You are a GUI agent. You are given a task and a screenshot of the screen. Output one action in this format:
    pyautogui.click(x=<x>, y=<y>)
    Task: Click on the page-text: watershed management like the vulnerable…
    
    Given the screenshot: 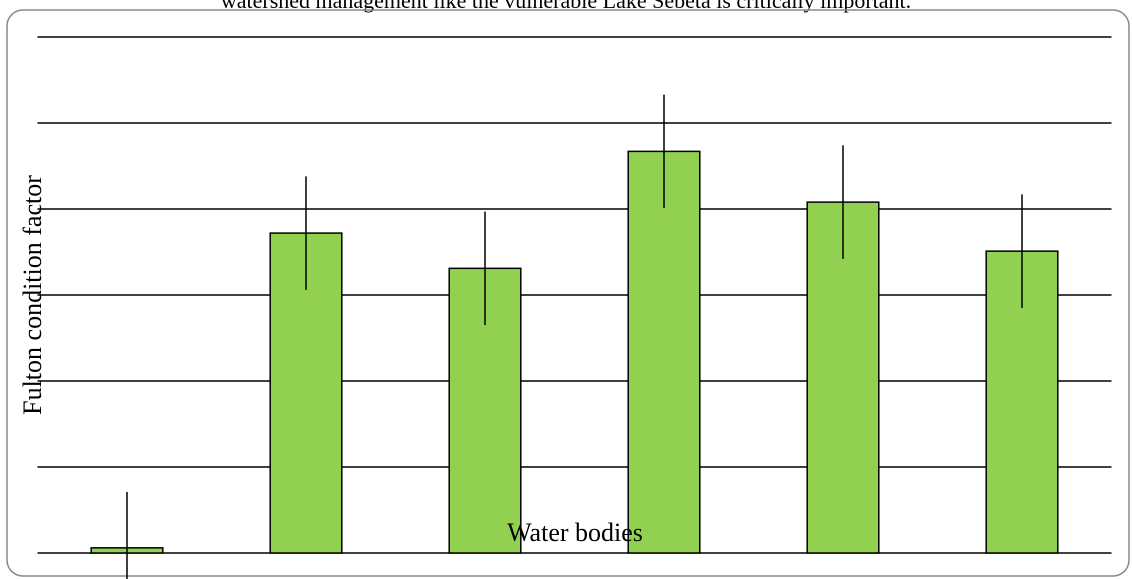 What is the action you would take?
    pyautogui.click(x=566, y=6)
    